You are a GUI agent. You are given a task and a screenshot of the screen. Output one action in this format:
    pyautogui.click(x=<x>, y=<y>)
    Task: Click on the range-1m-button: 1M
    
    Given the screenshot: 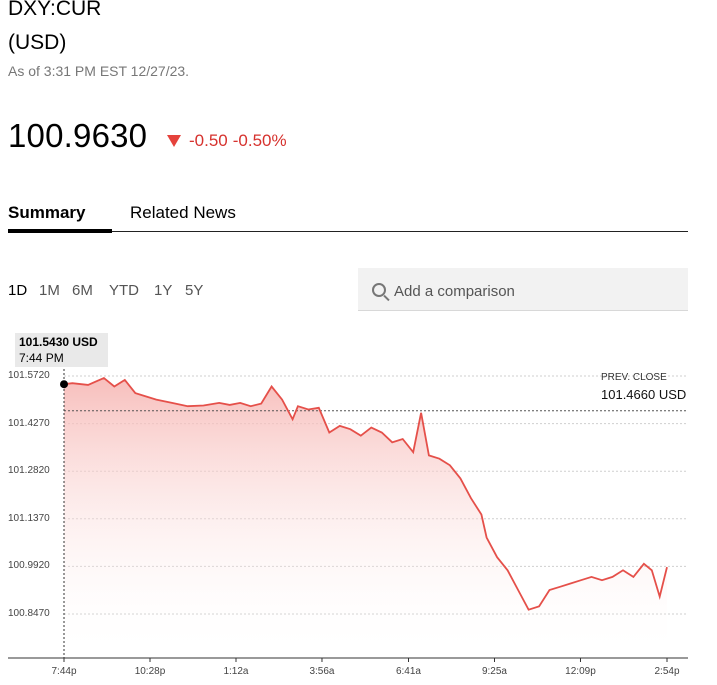 What is the action you would take?
    pyautogui.click(x=49, y=290)
    